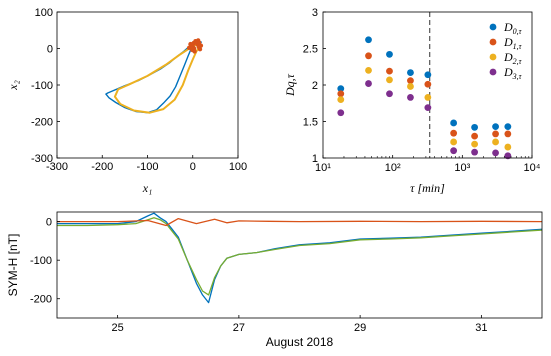 This screenshot has width=551, height=356. What do you see at coordinates (513, 58) in the screenshot?
I see `legend-label: D2,τ` at bounding box center [513, 58].